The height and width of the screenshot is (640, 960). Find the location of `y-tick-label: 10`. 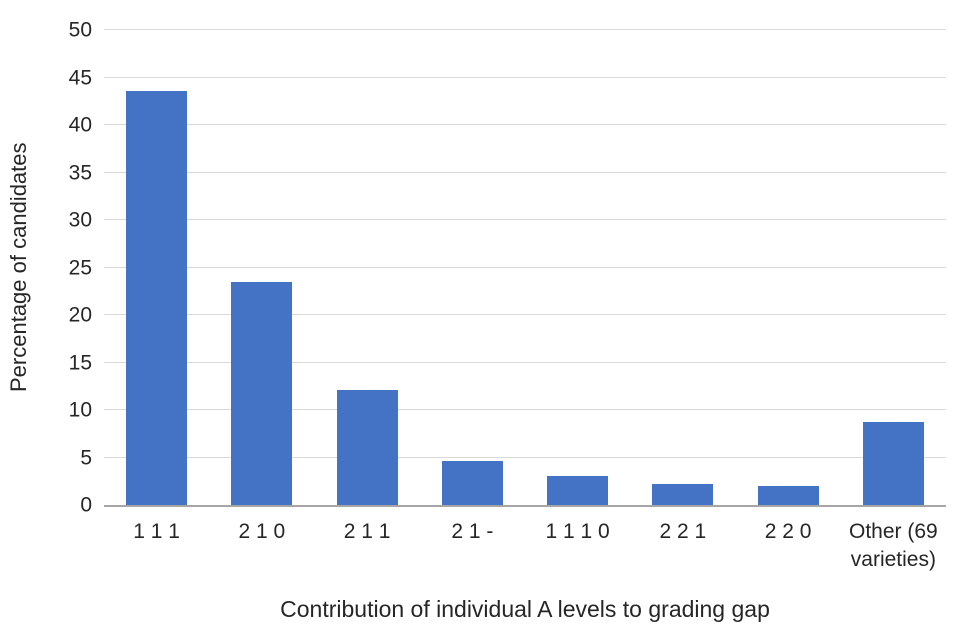

y-tick-label: 10 is located at coordinates (80, 410).